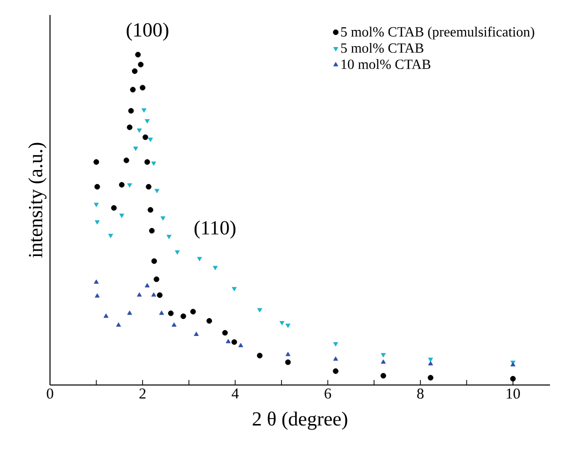 The width and height of the screenshot is (587, 460). What do you see at coordinates (37, 200) in the screenshot?
I see `y-axis-title: intensity (a.u.)` at bounding box center [37, 200].